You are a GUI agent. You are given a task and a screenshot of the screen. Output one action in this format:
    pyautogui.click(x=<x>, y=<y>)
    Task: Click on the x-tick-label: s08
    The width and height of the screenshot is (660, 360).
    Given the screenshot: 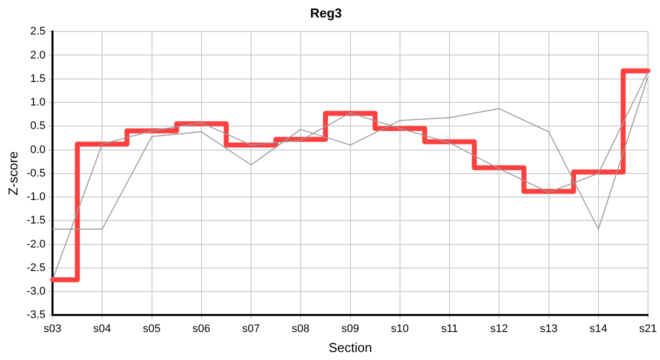 What is the action you would take?
    pyautogui.click(x=301, y=328)
    